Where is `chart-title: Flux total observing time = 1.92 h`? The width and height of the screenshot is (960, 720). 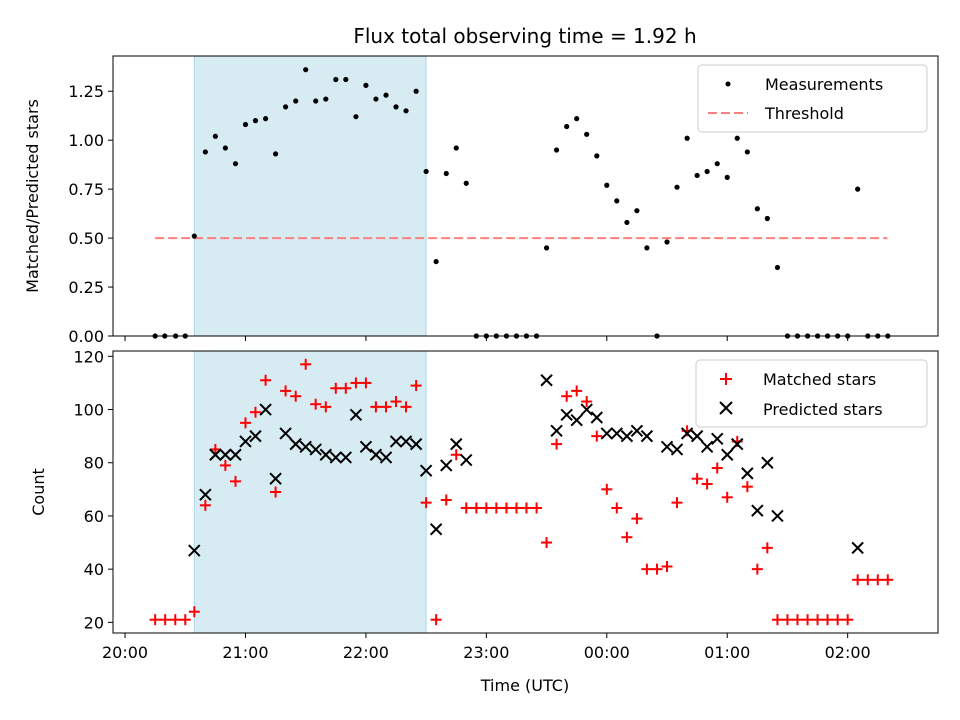
chart-title: Flux total observing time = 1.92 h is located at coordinates (524, 36).